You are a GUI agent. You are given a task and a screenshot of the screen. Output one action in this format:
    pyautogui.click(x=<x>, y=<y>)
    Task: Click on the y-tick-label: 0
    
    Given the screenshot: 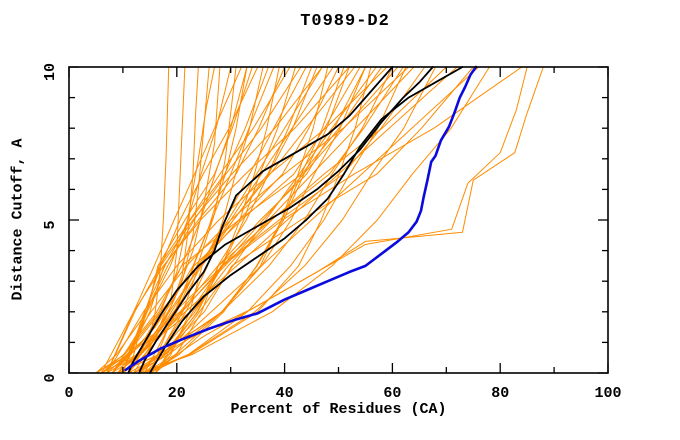 What is the action you would take?
    pyautogui.click(x=50, y=377)
    